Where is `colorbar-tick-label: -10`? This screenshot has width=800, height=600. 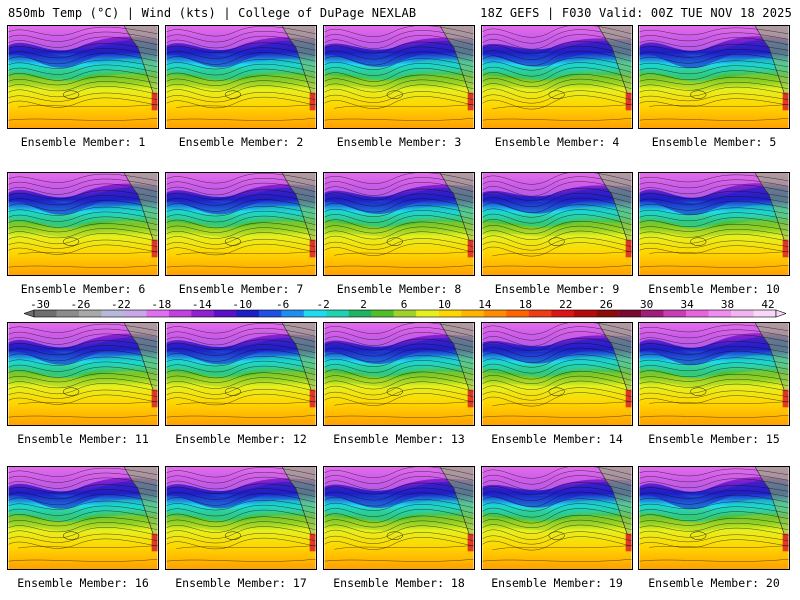
colorbar-tick-label: -10 is located at coordinates (242, 305).